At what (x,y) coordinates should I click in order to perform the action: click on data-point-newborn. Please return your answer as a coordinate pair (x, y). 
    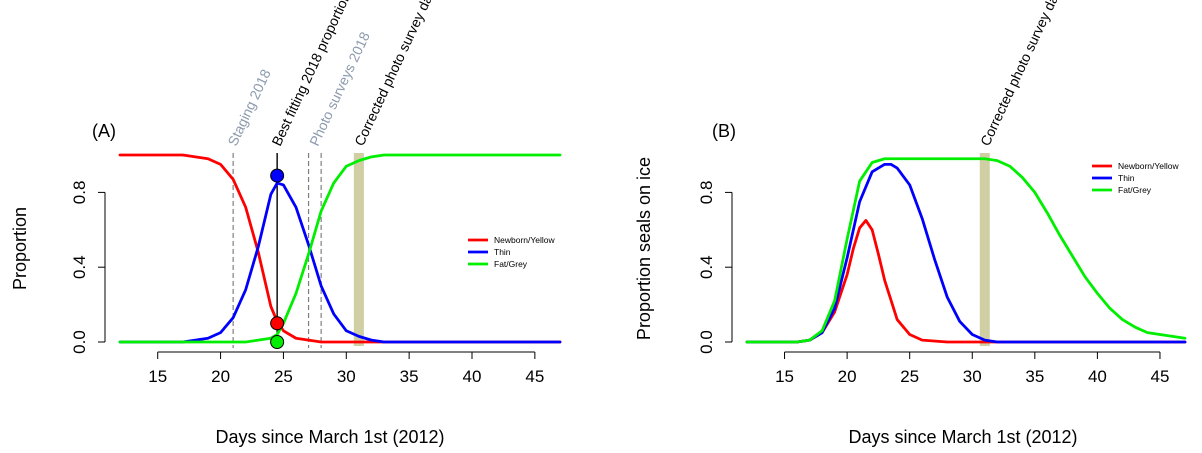
    Looking at the image, I should click on (277, 323).